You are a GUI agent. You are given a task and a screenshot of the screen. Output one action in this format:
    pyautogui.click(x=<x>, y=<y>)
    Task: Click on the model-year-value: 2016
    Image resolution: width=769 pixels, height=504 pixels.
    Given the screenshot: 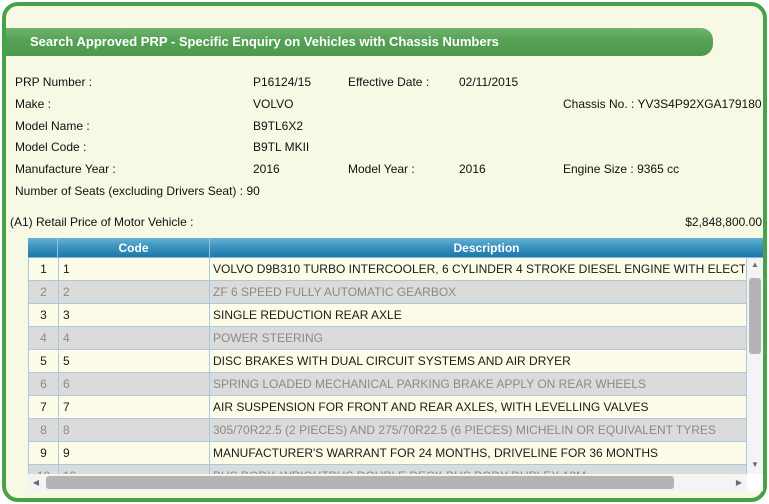 What is the action you would take?
    pyautogui.click(x=472, y=169)
    